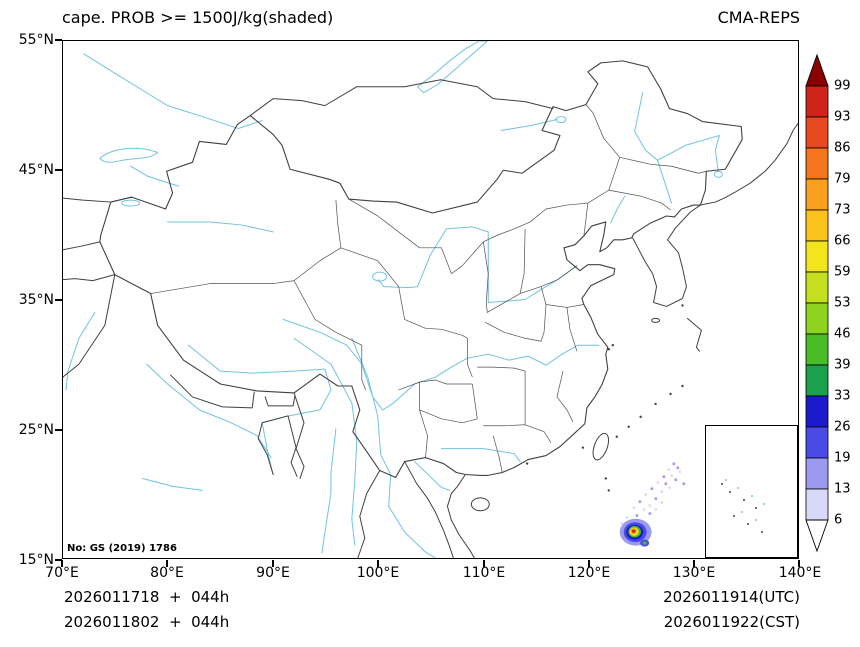  I want to click on lake-qinghai, so click(380, 276).